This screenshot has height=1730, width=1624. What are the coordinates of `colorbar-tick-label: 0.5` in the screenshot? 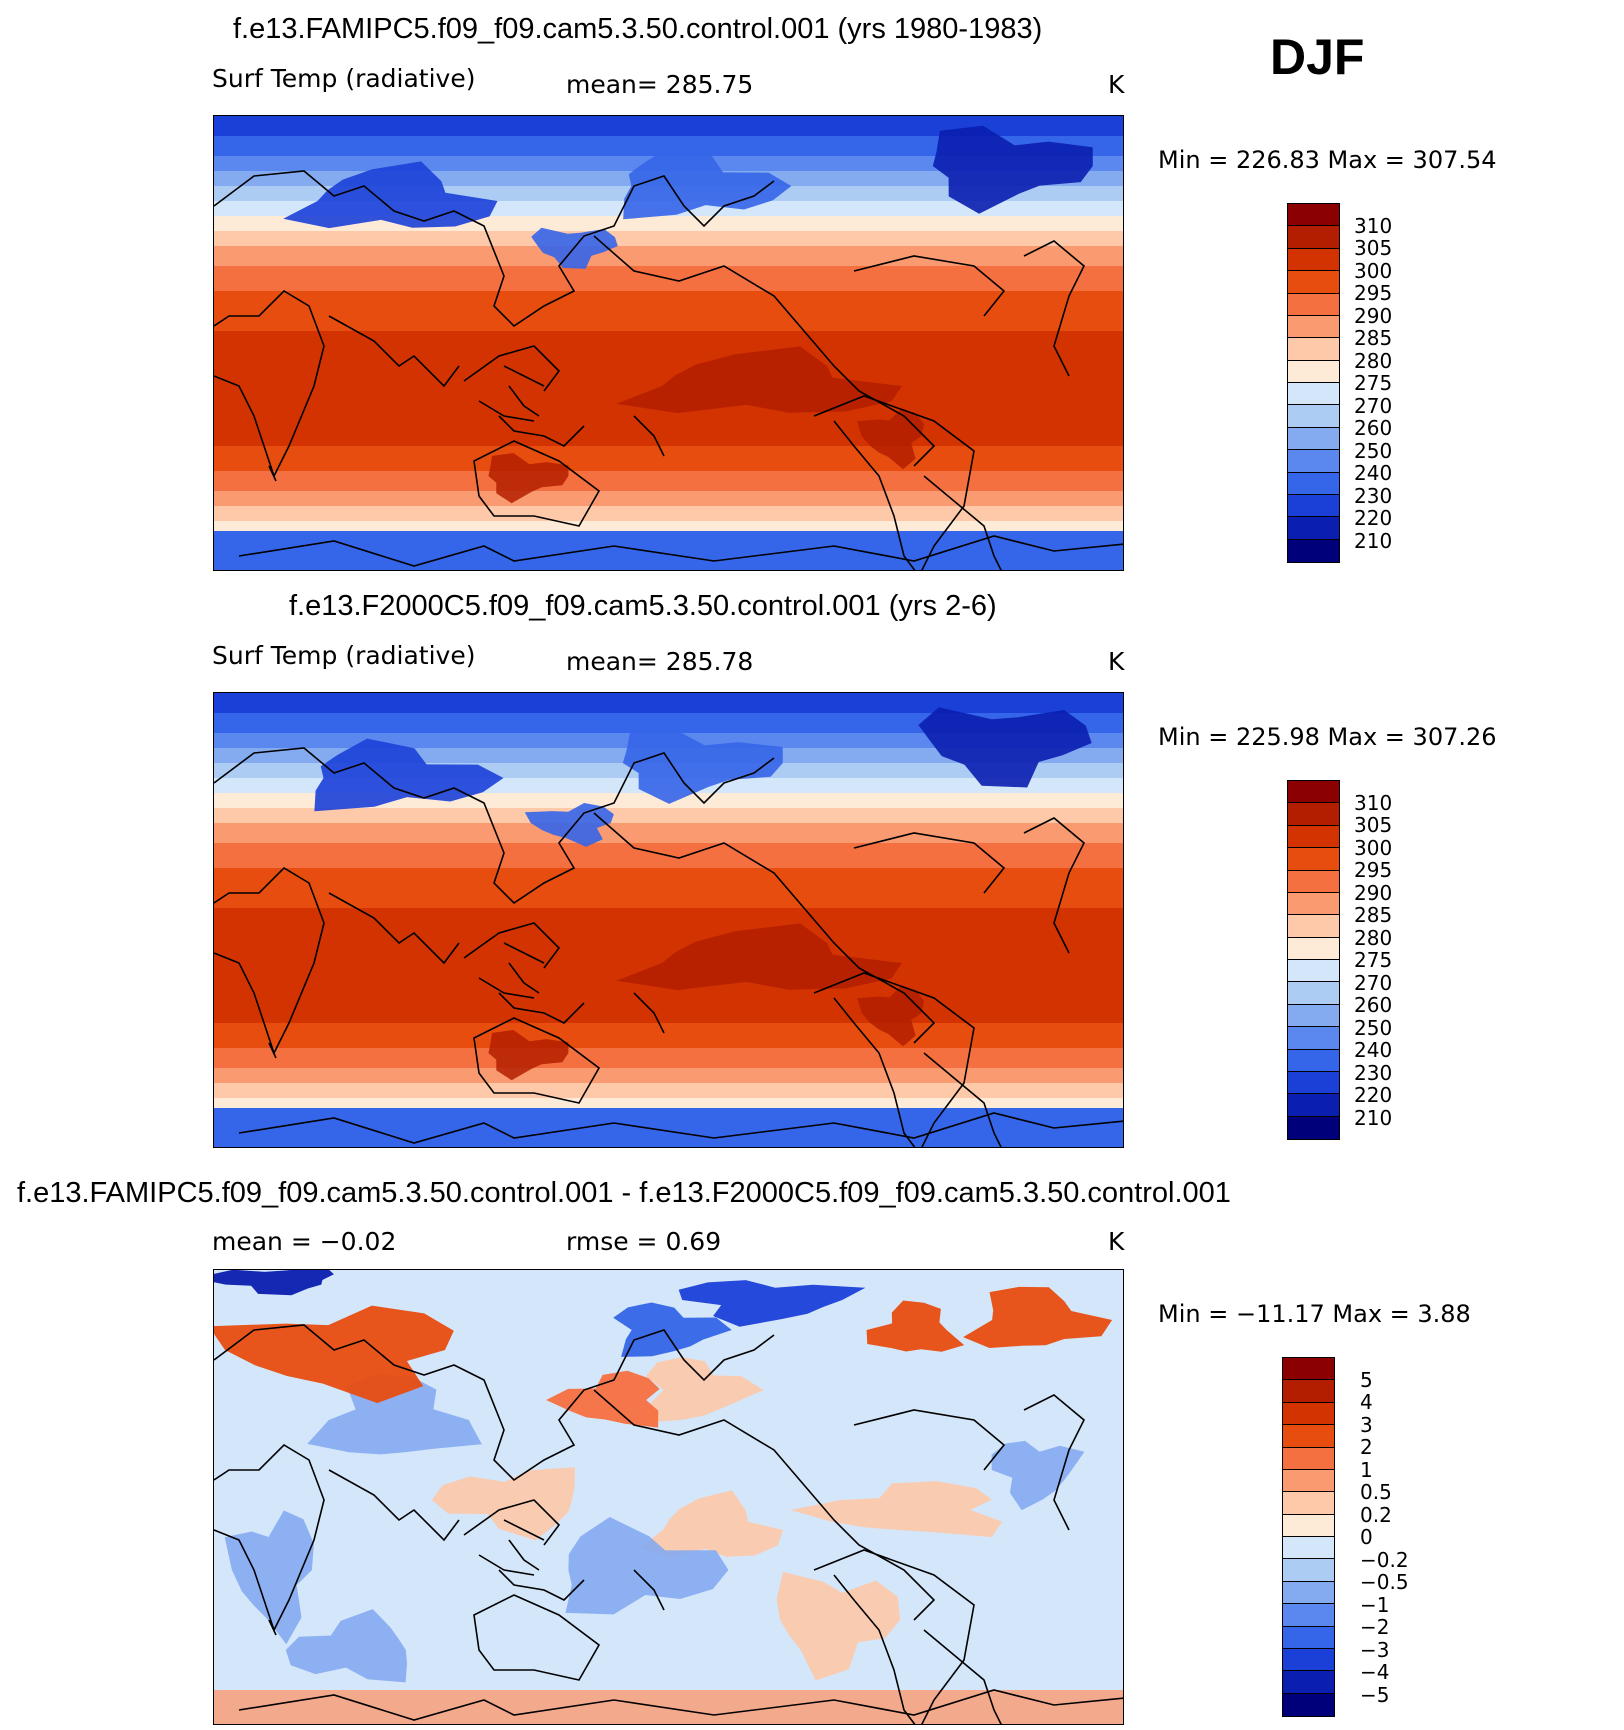 It's located at (1376, 1492).